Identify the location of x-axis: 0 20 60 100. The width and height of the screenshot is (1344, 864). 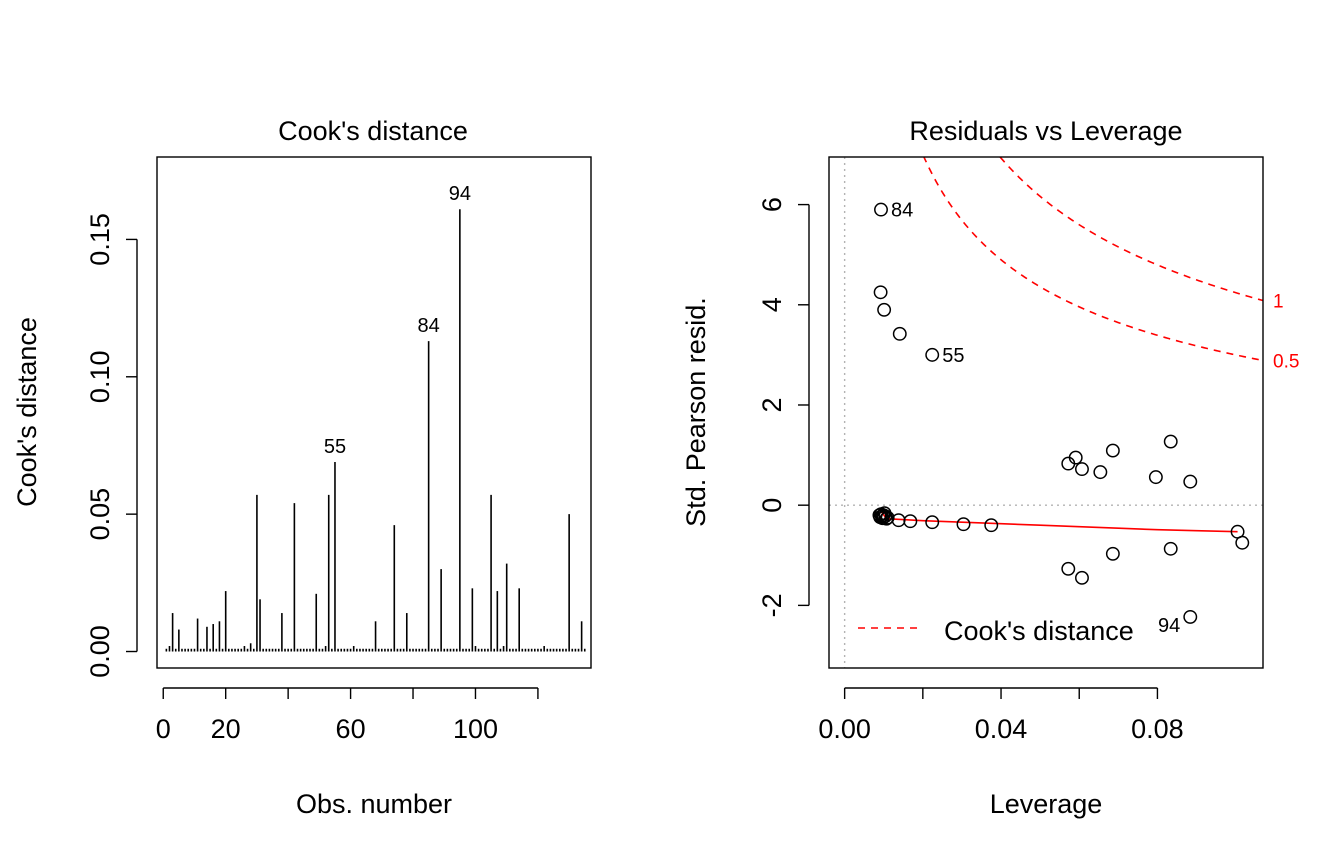
(347, 715).